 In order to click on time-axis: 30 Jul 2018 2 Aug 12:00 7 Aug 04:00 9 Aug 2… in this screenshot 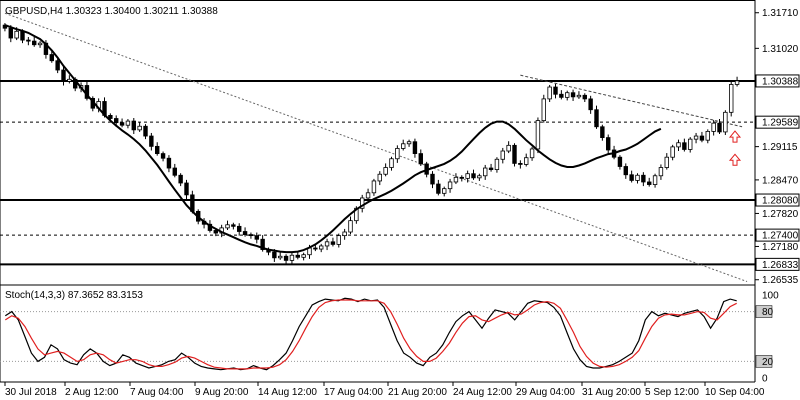, I will do `click(384, 390)`.